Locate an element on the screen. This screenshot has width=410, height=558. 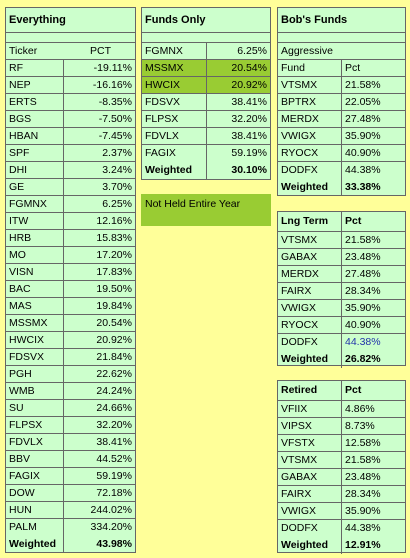
table-row: VWIGX 35.90% is located at coordinates (341, 136).